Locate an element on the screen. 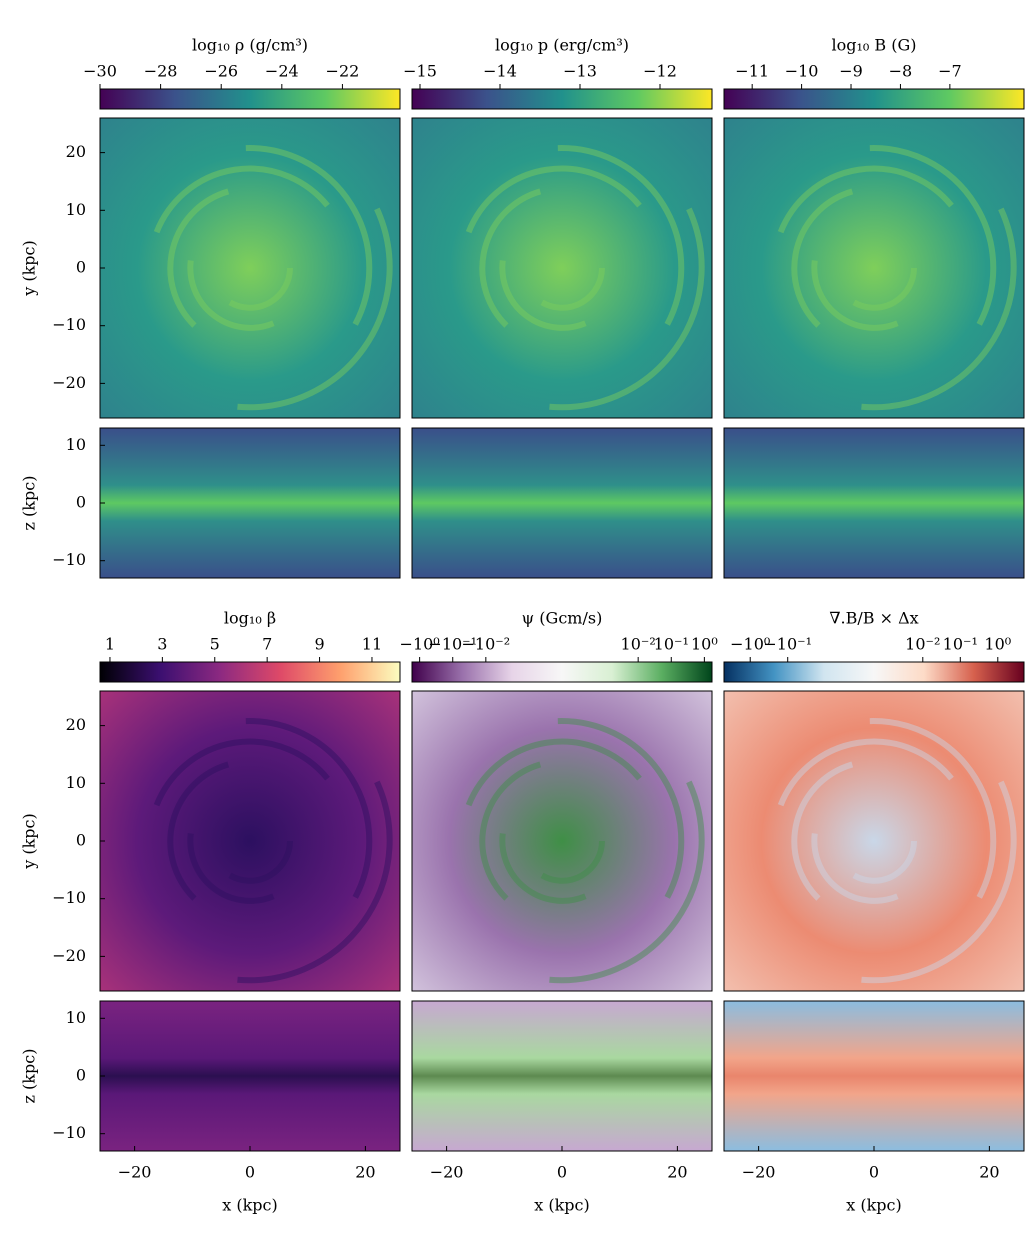 The image size is (1036, 1252). colorbar-tick-label: −13 is located at coordinates (580, 71).